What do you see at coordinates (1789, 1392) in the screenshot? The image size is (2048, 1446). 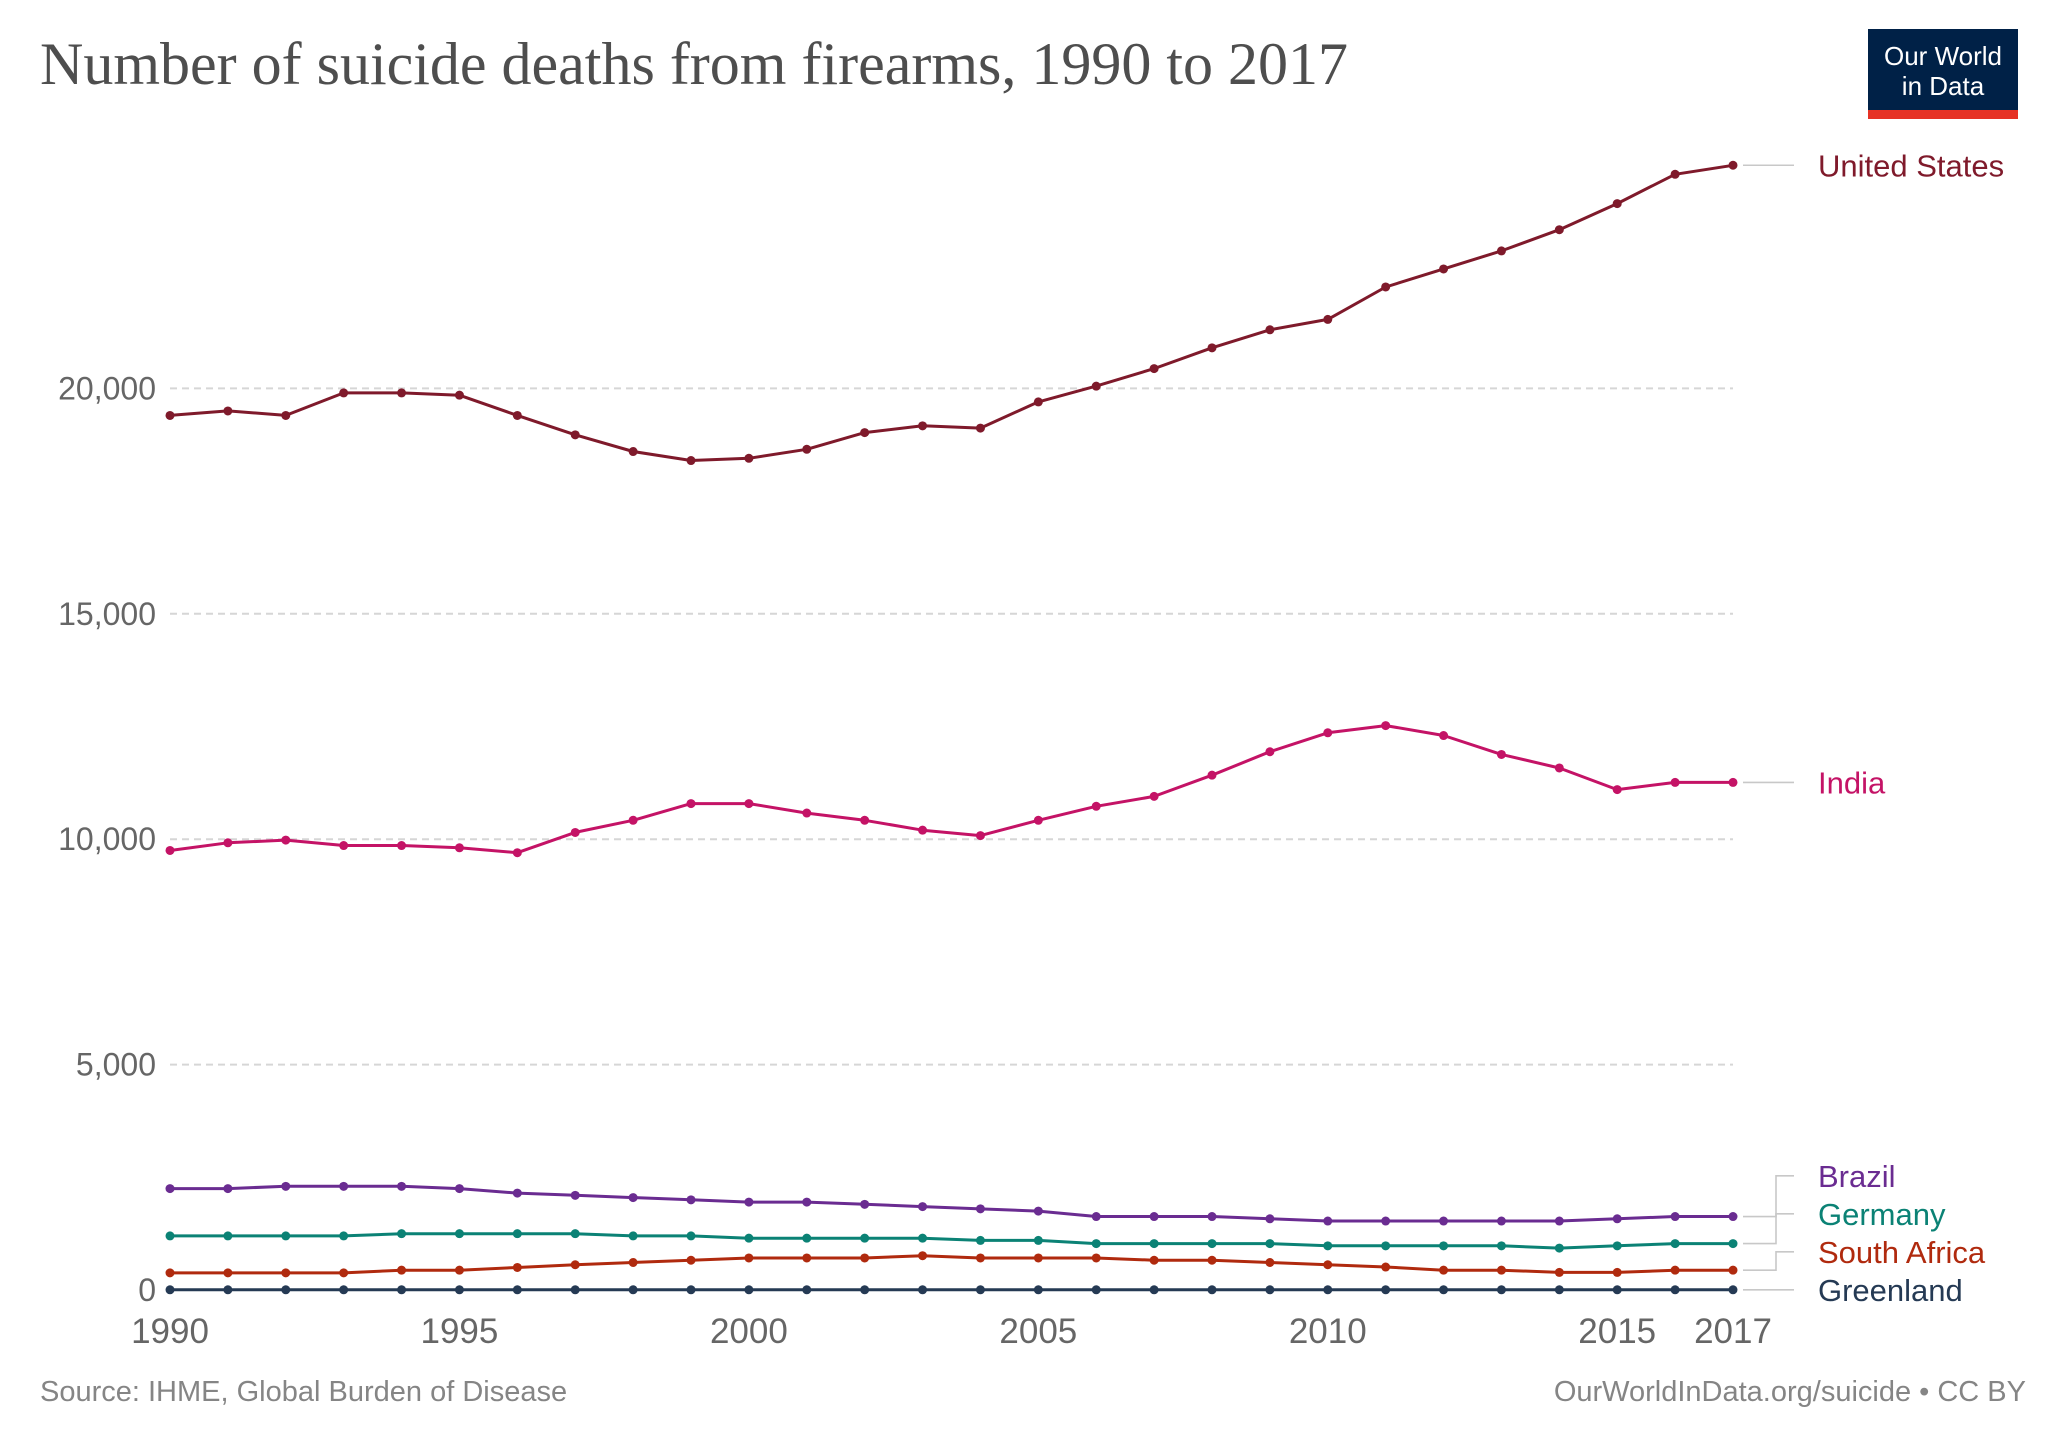 I see `credit-link: OurWorldInData.org/suicide • CC BY` at bounding box center [1789, 1392].